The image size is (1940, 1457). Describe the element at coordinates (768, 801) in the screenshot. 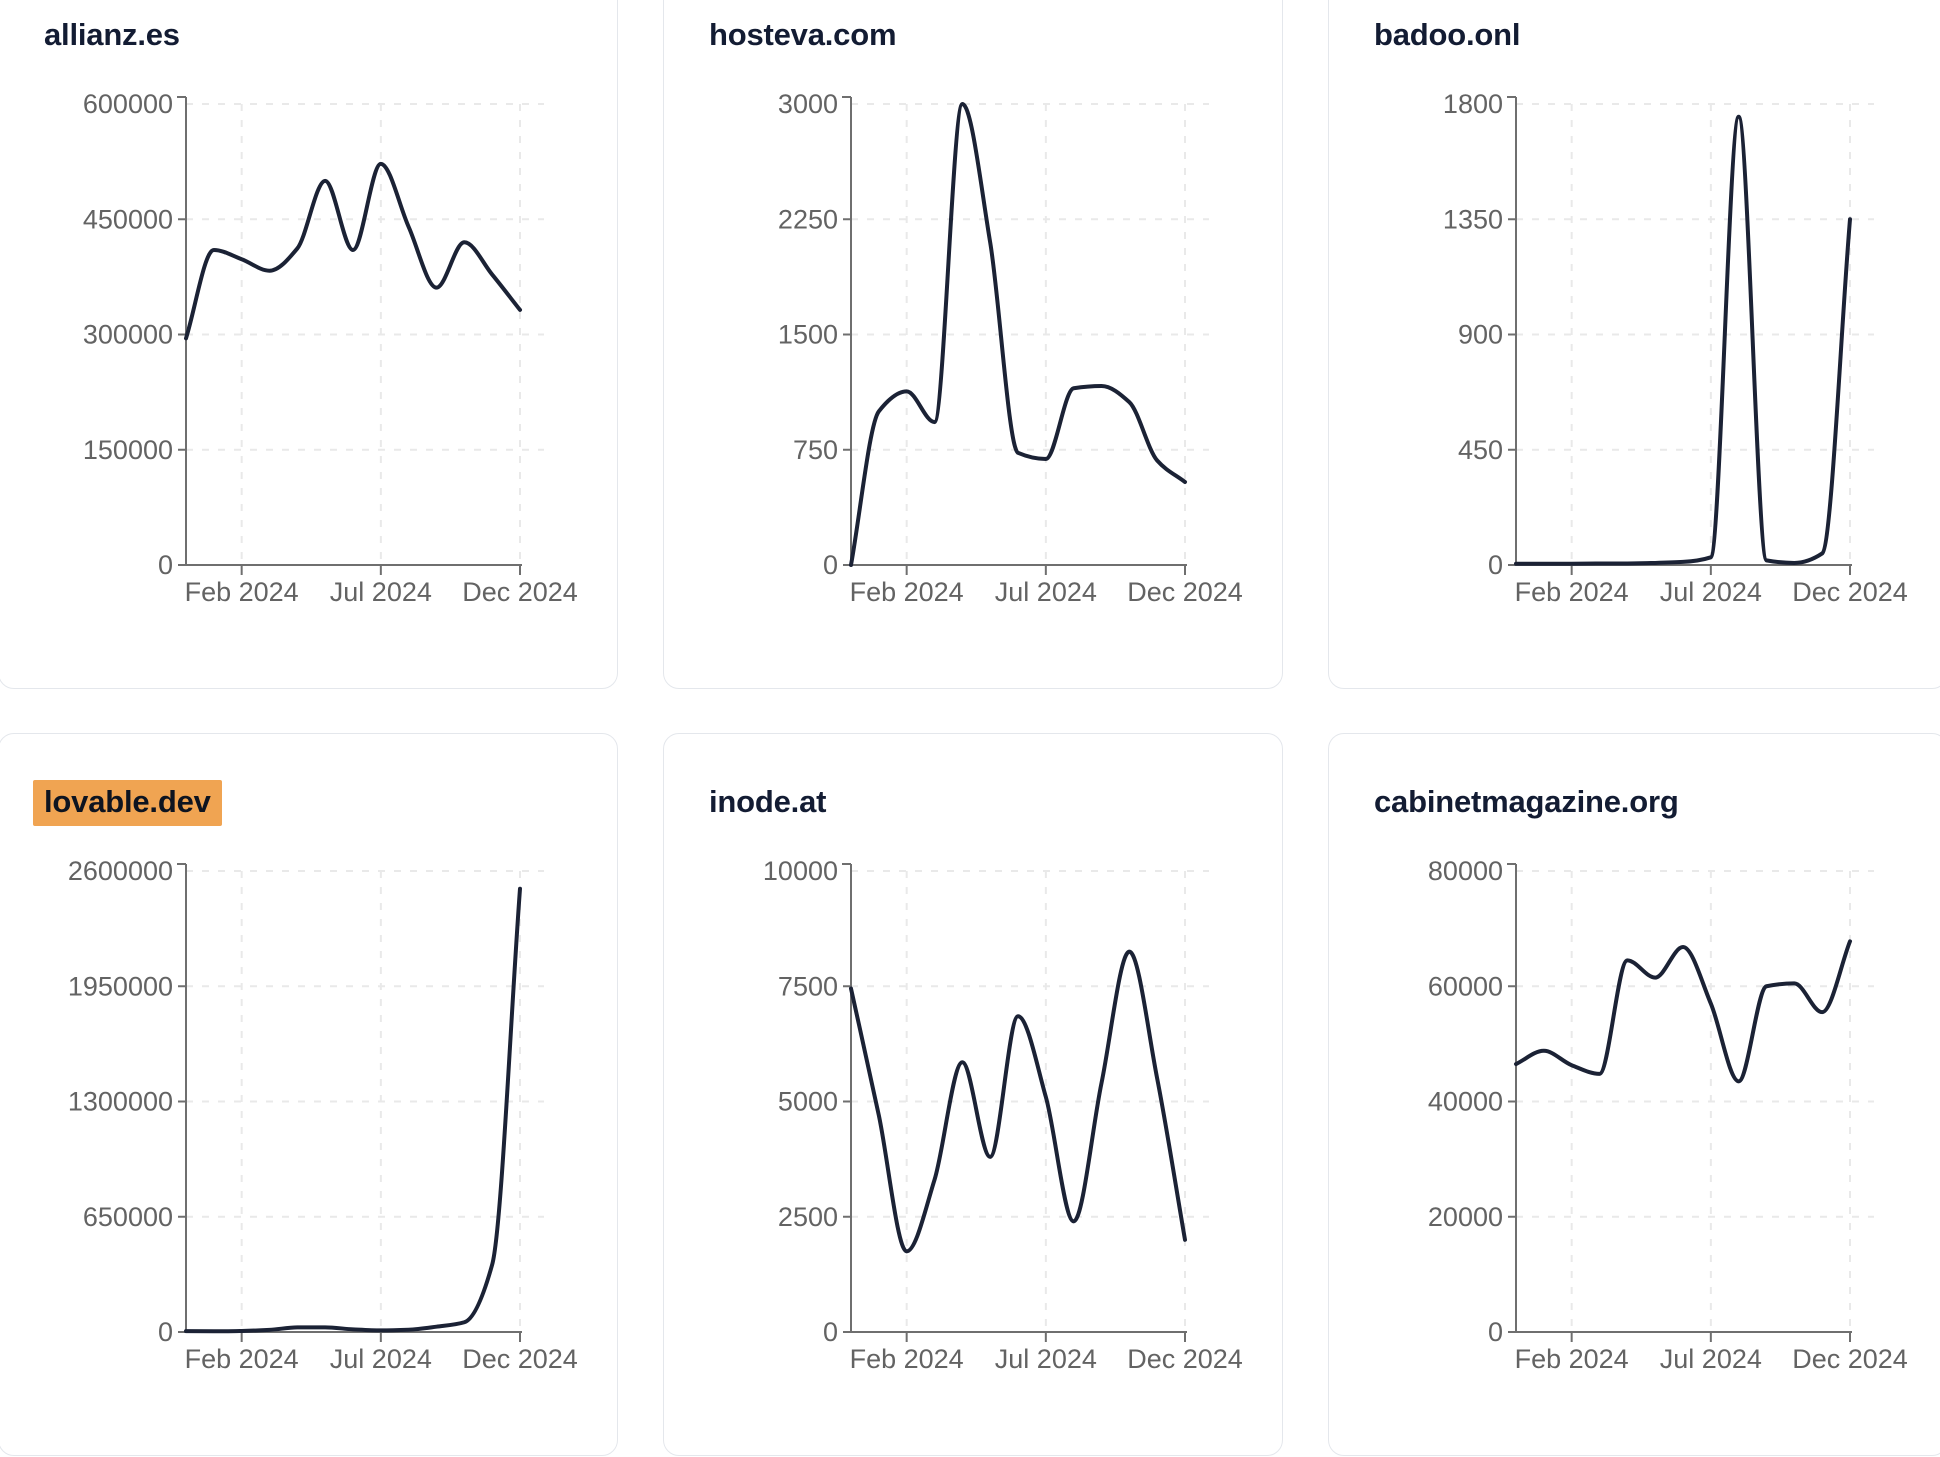

I see `chart-title-text: inode.at` at that location.